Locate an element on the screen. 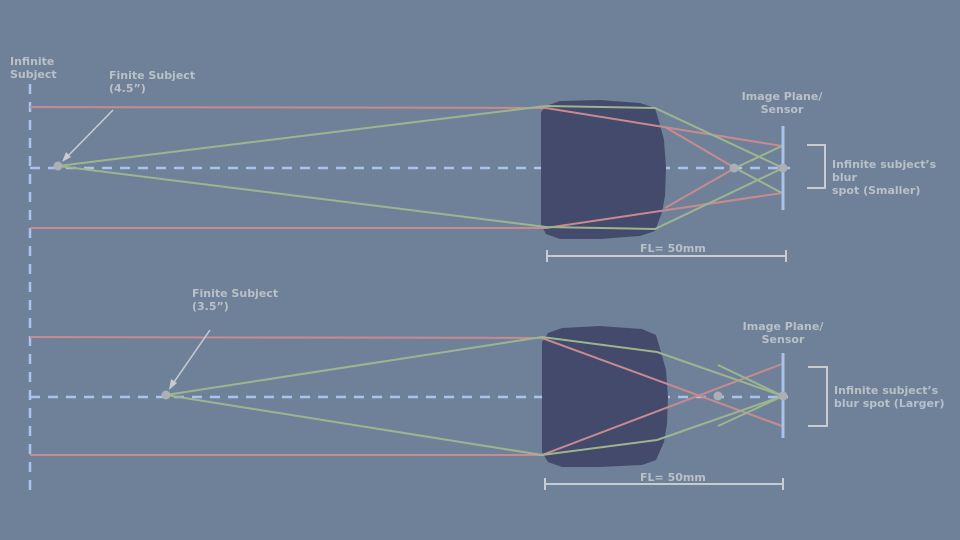  bottom-blur-bracket is located at coordinates (818, 396).